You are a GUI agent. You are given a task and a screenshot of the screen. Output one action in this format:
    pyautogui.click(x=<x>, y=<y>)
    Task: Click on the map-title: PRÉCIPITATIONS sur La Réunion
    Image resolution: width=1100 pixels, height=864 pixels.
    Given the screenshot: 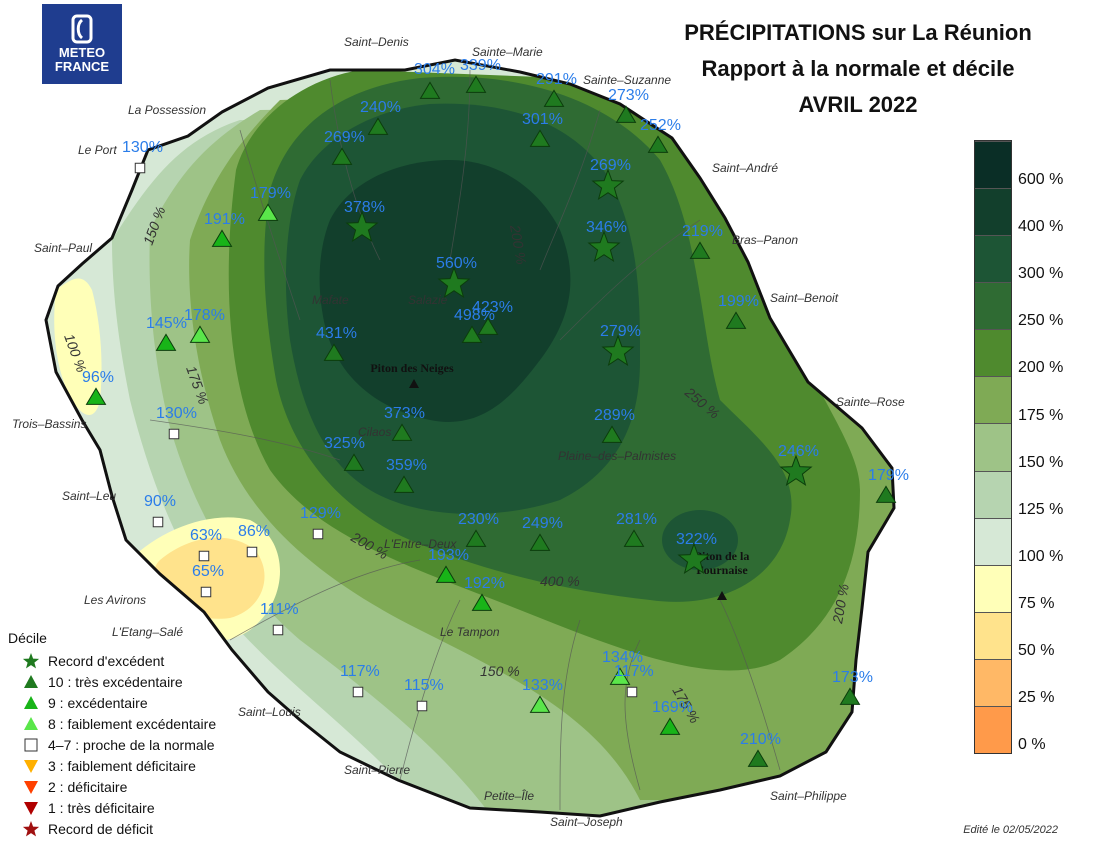 What is the action you would take?
    pyautogui.click(x=858, y=32)
    